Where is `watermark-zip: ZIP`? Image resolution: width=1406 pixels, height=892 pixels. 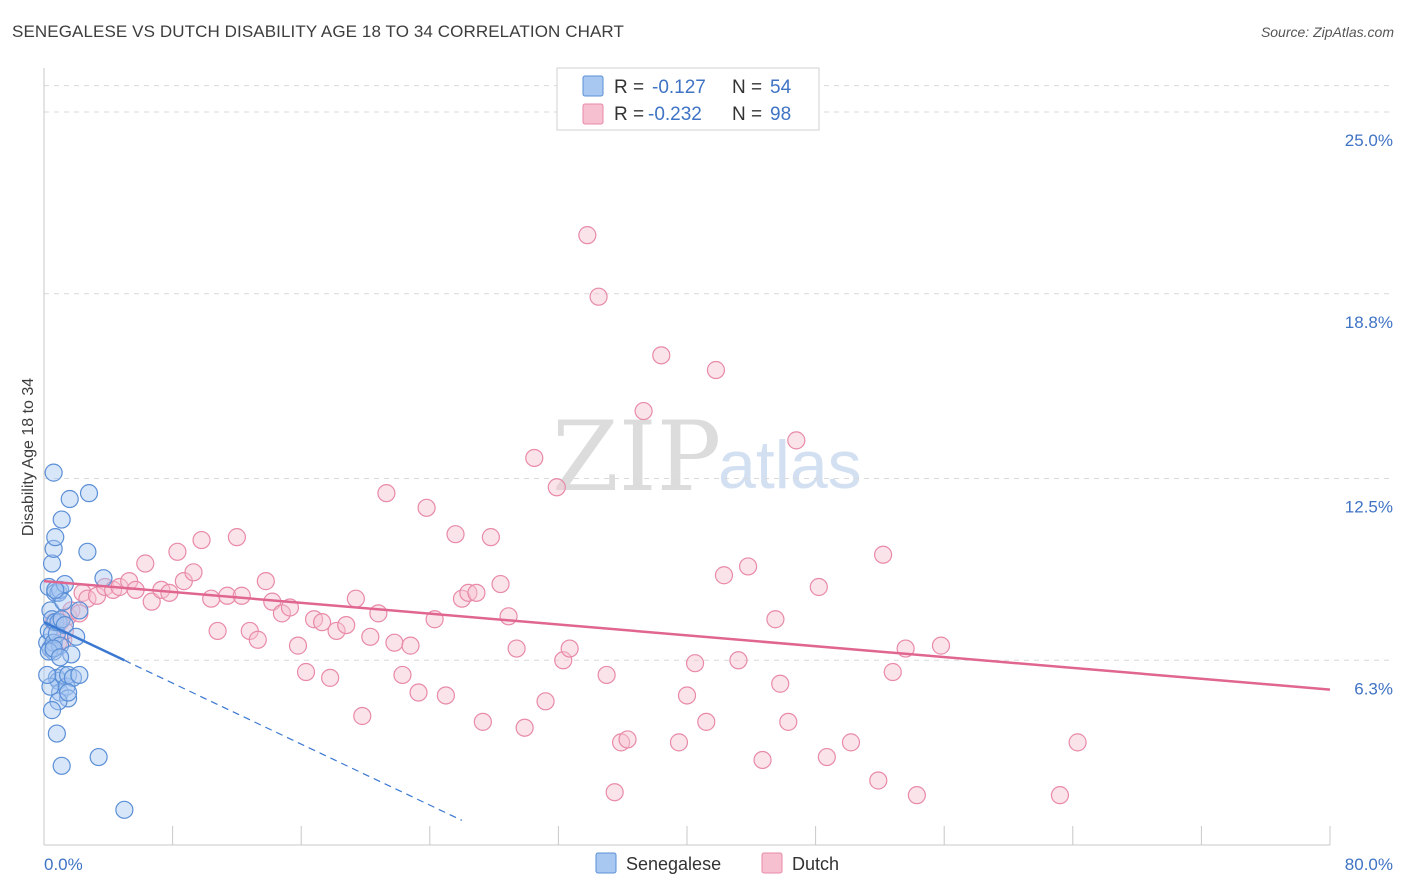 watermark-zip: ZIP is located at coordinates (636, 457).